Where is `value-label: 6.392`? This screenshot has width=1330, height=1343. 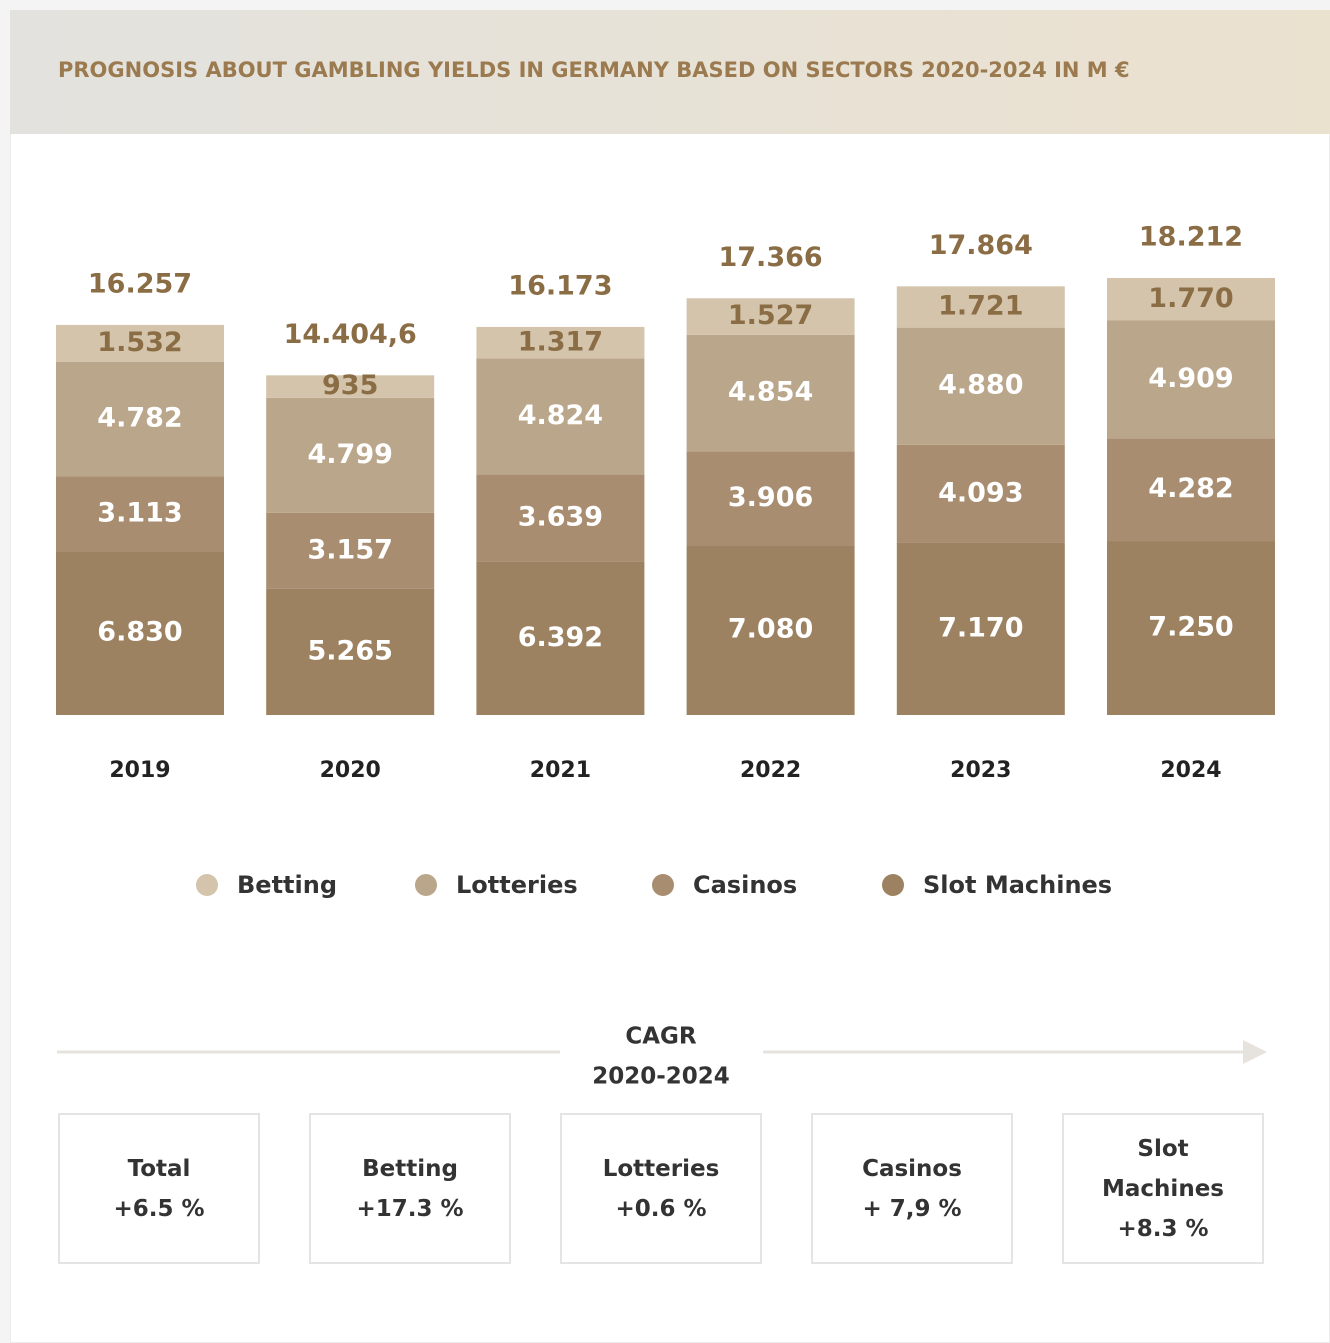 value-label: 6.392 is located at coordinates (560, 637).